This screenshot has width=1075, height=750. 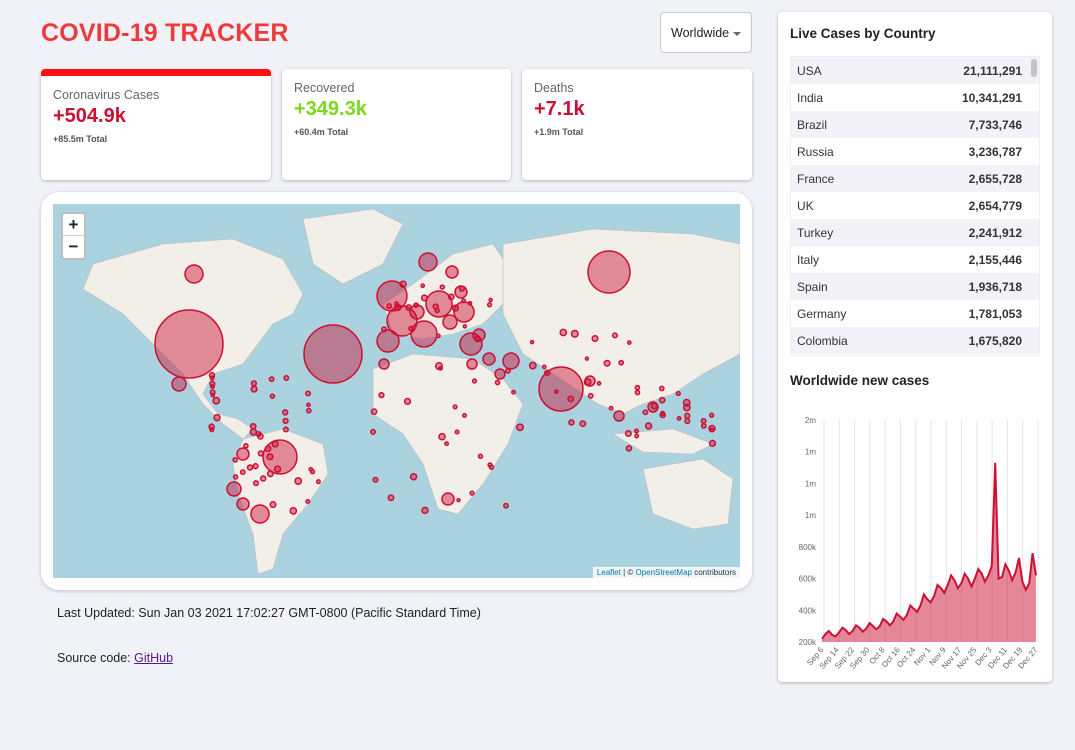 I want to click on osm-link: OpenStreetMap, so click(x=663, y=572).